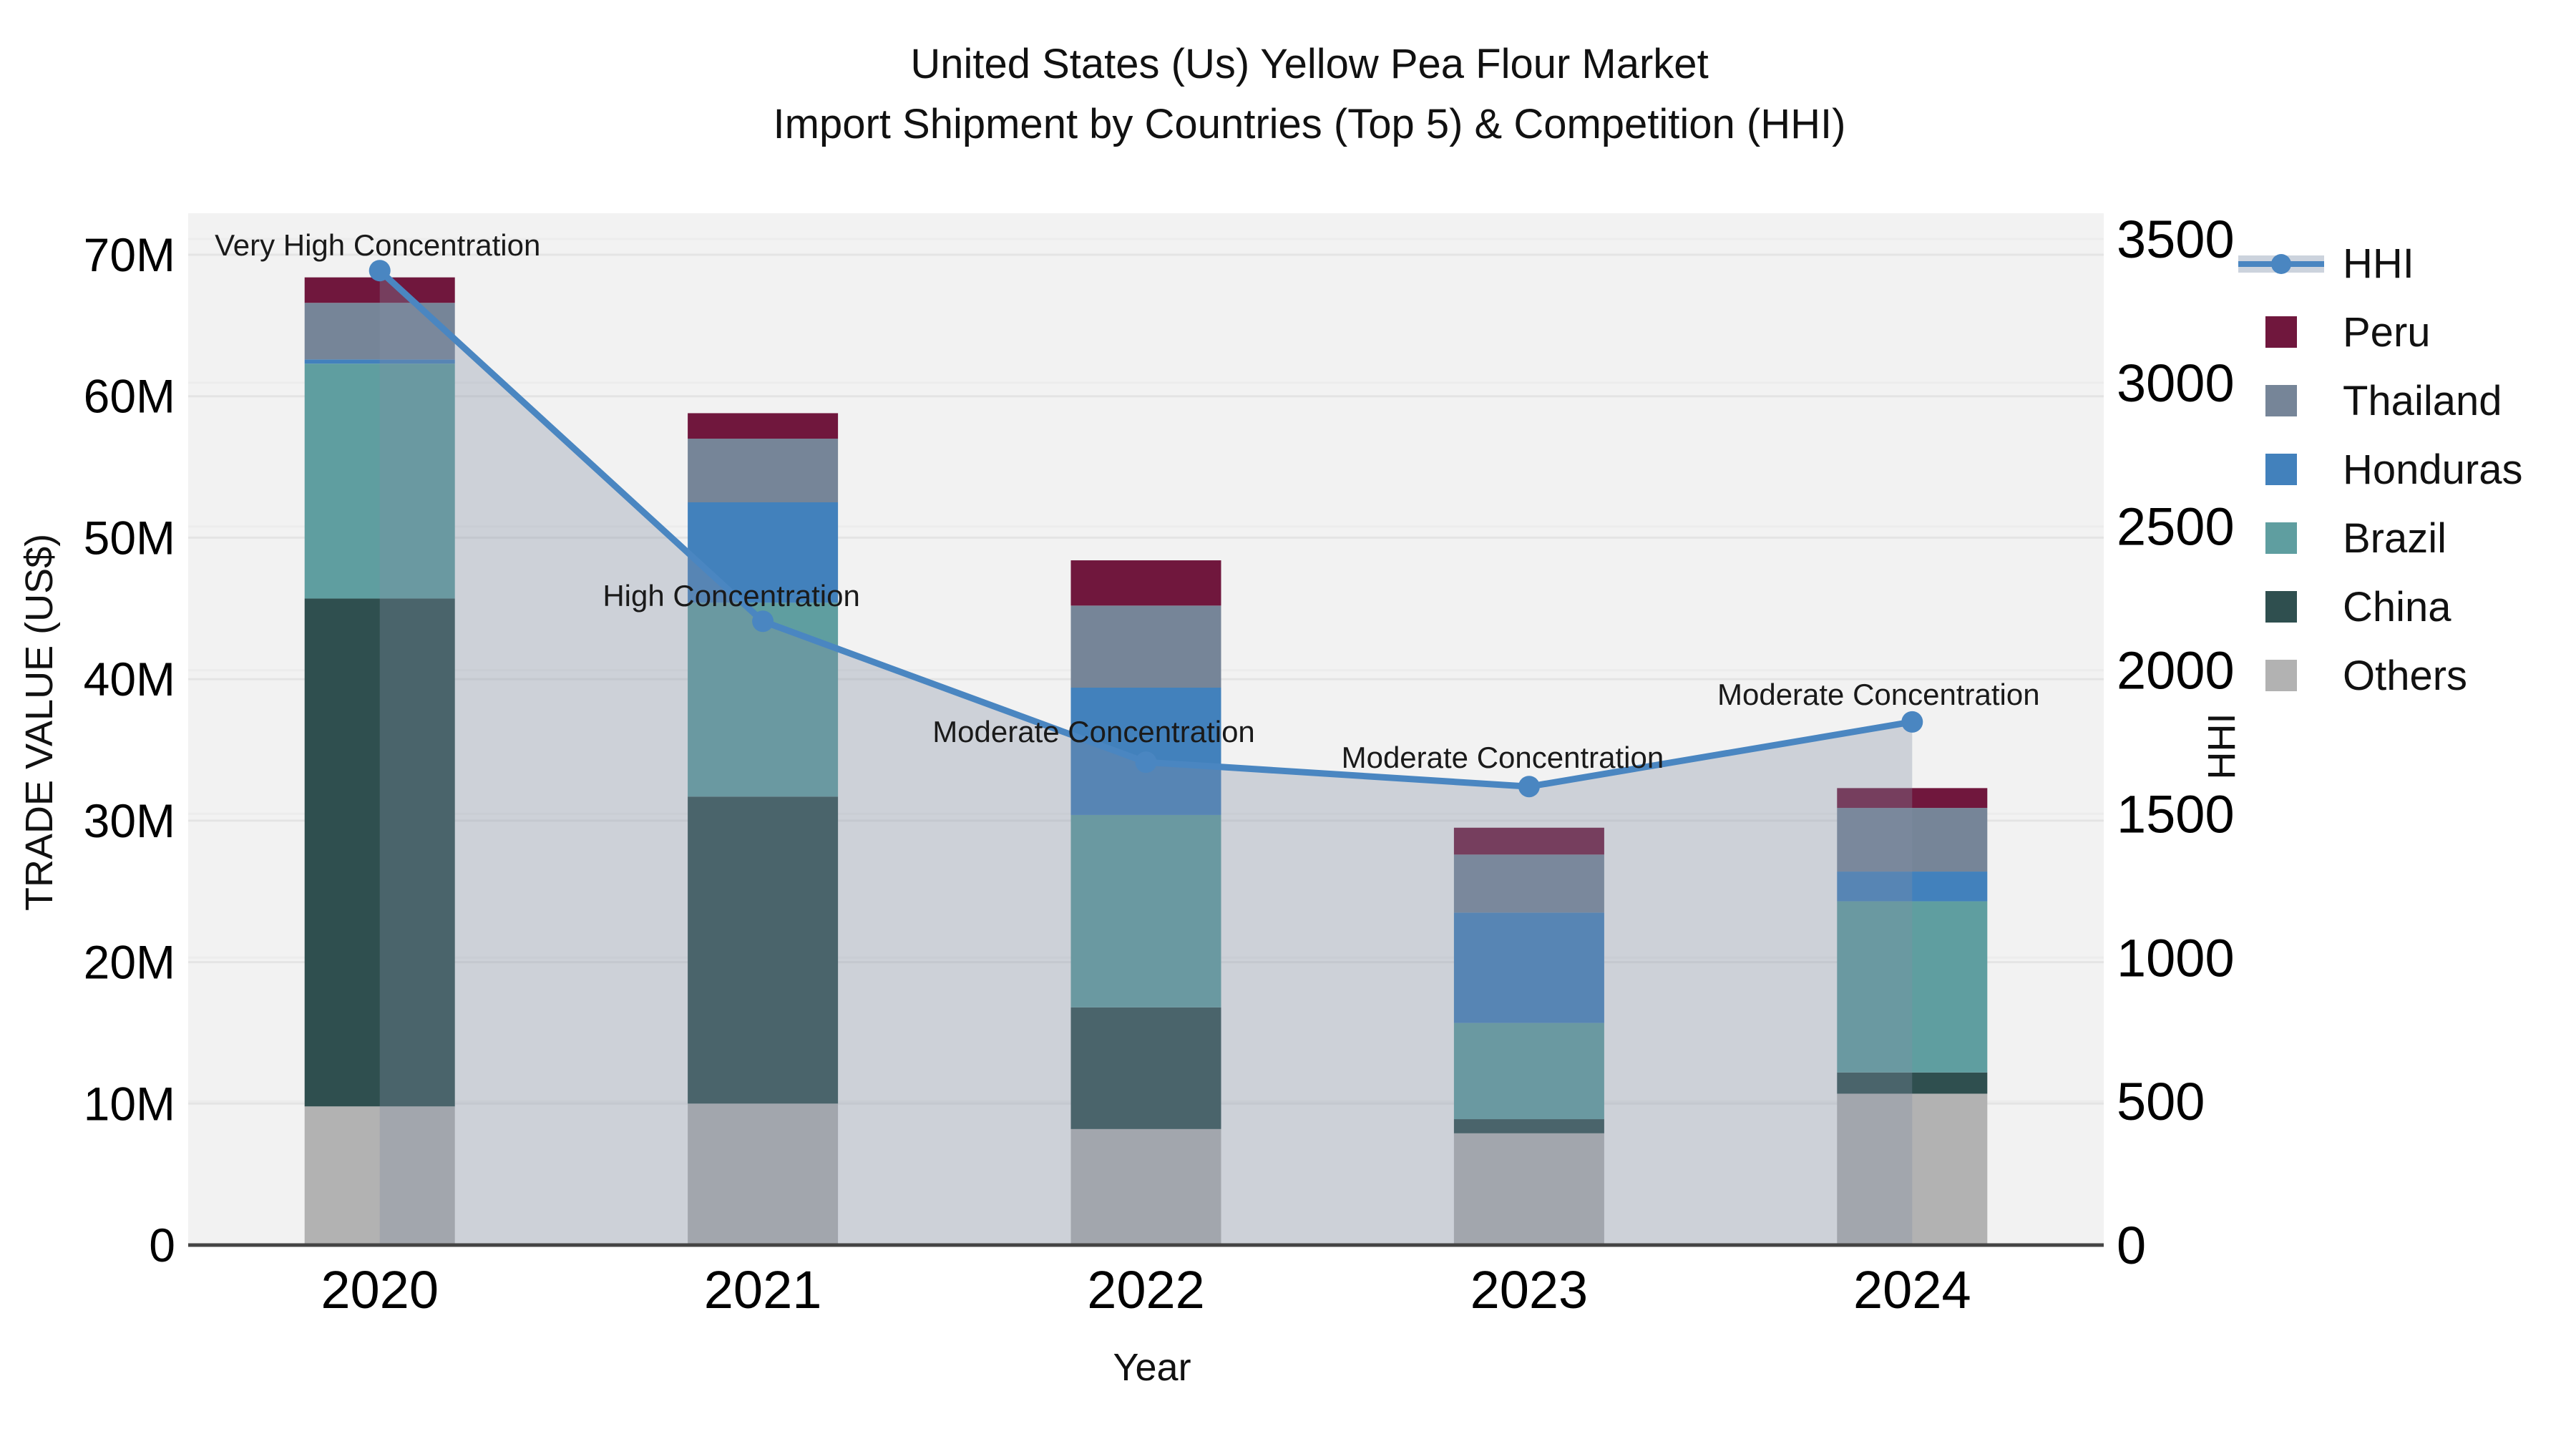  What do you see at coordinates (377, 245) in the screenshot?
I see `annotation-2020: Very High Concentration` at bounding box center [377, 245].